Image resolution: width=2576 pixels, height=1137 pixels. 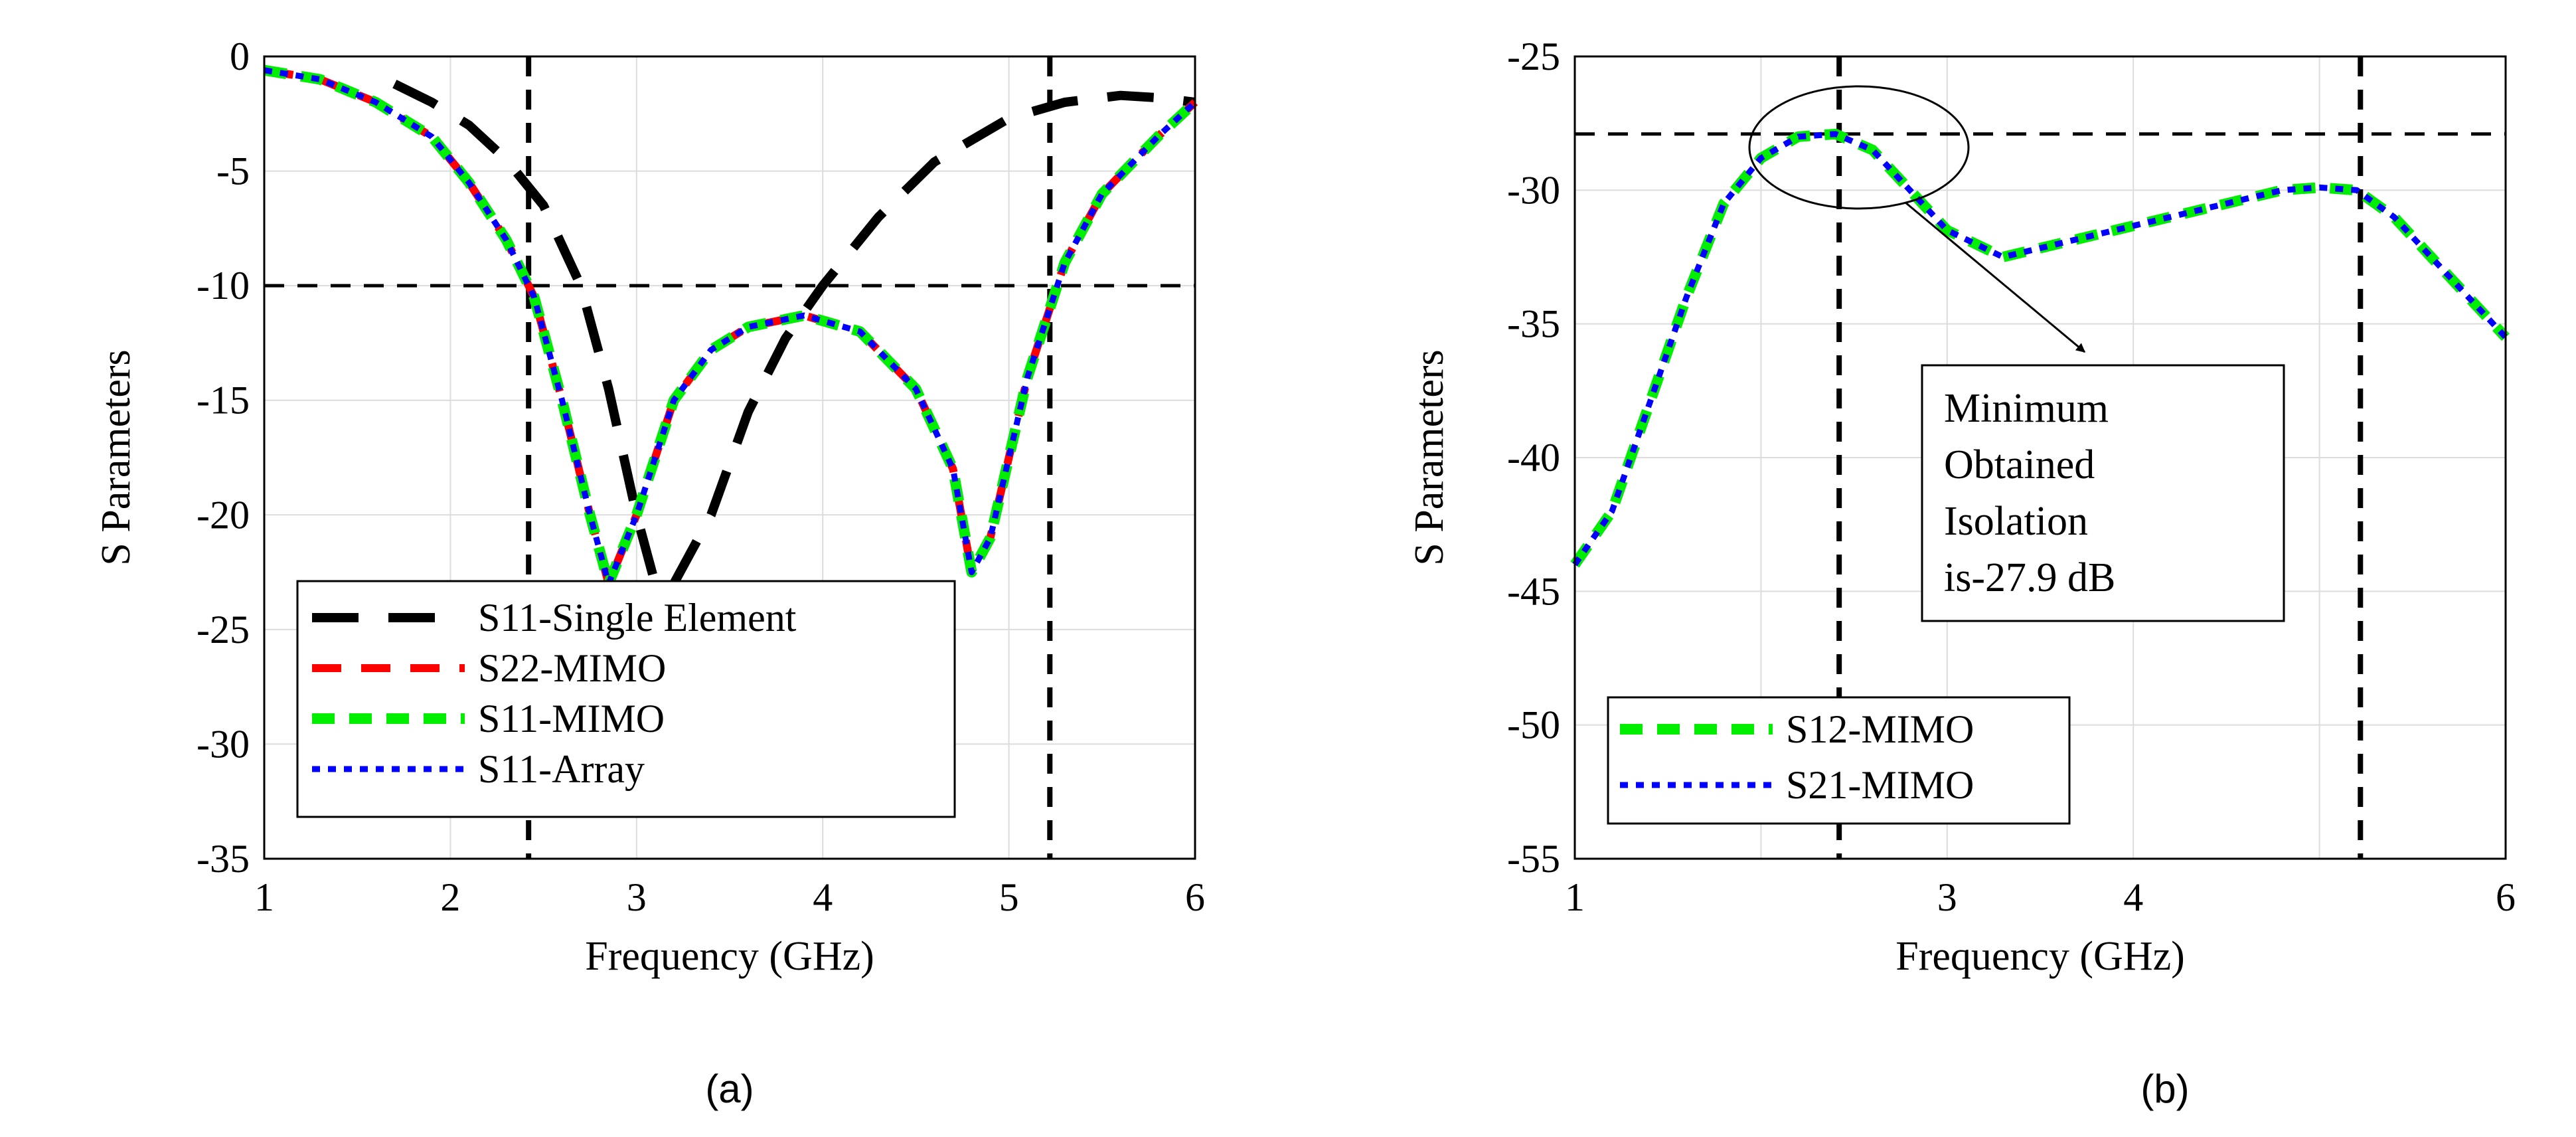 I want to click on chart-a-legend-label-1: S11-Single Element, so click(x=637, y=618).